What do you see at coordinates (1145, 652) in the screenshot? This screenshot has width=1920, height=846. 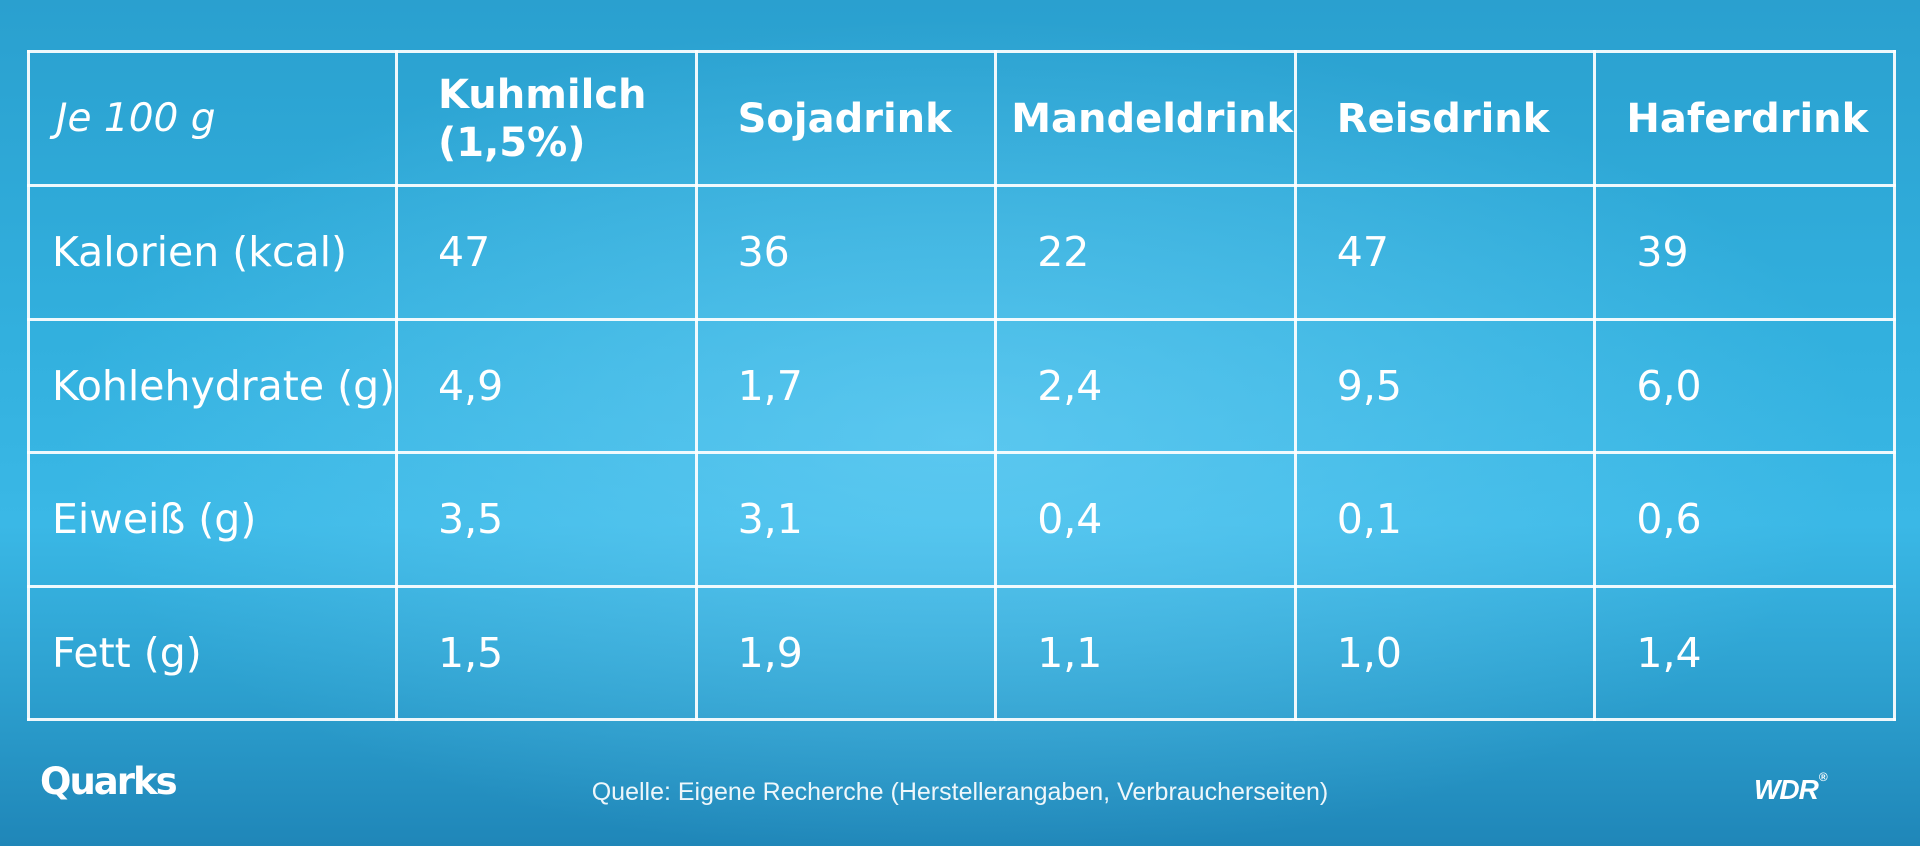 I see `table-cell: 1,1` at bounding box center [1145, 652].